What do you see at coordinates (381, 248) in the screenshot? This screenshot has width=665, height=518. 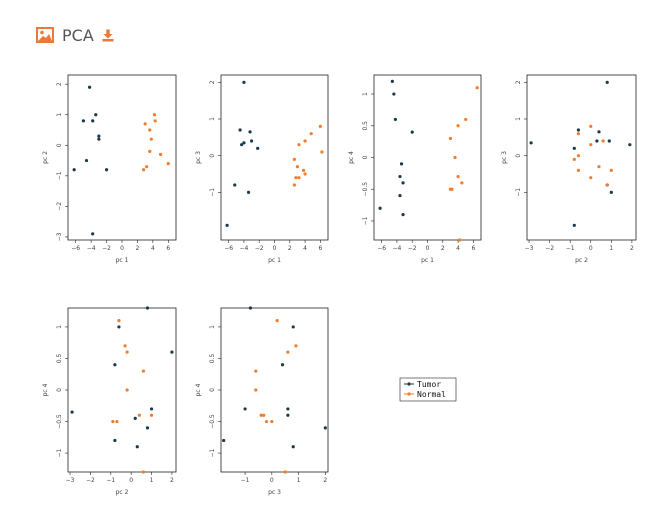 I see `x-tick-label: −6` at bounding box center [381, 248].